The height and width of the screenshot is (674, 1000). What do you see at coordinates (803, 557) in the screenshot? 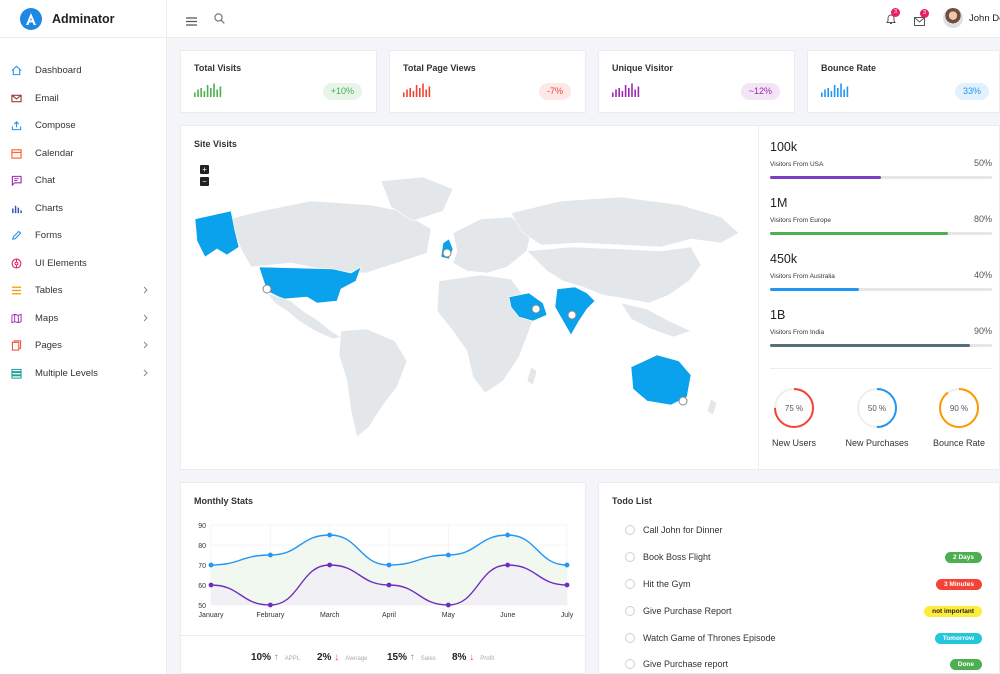
I see `todo-item: Book Boss Flight 2 Days` at bounding box center [803, 557].